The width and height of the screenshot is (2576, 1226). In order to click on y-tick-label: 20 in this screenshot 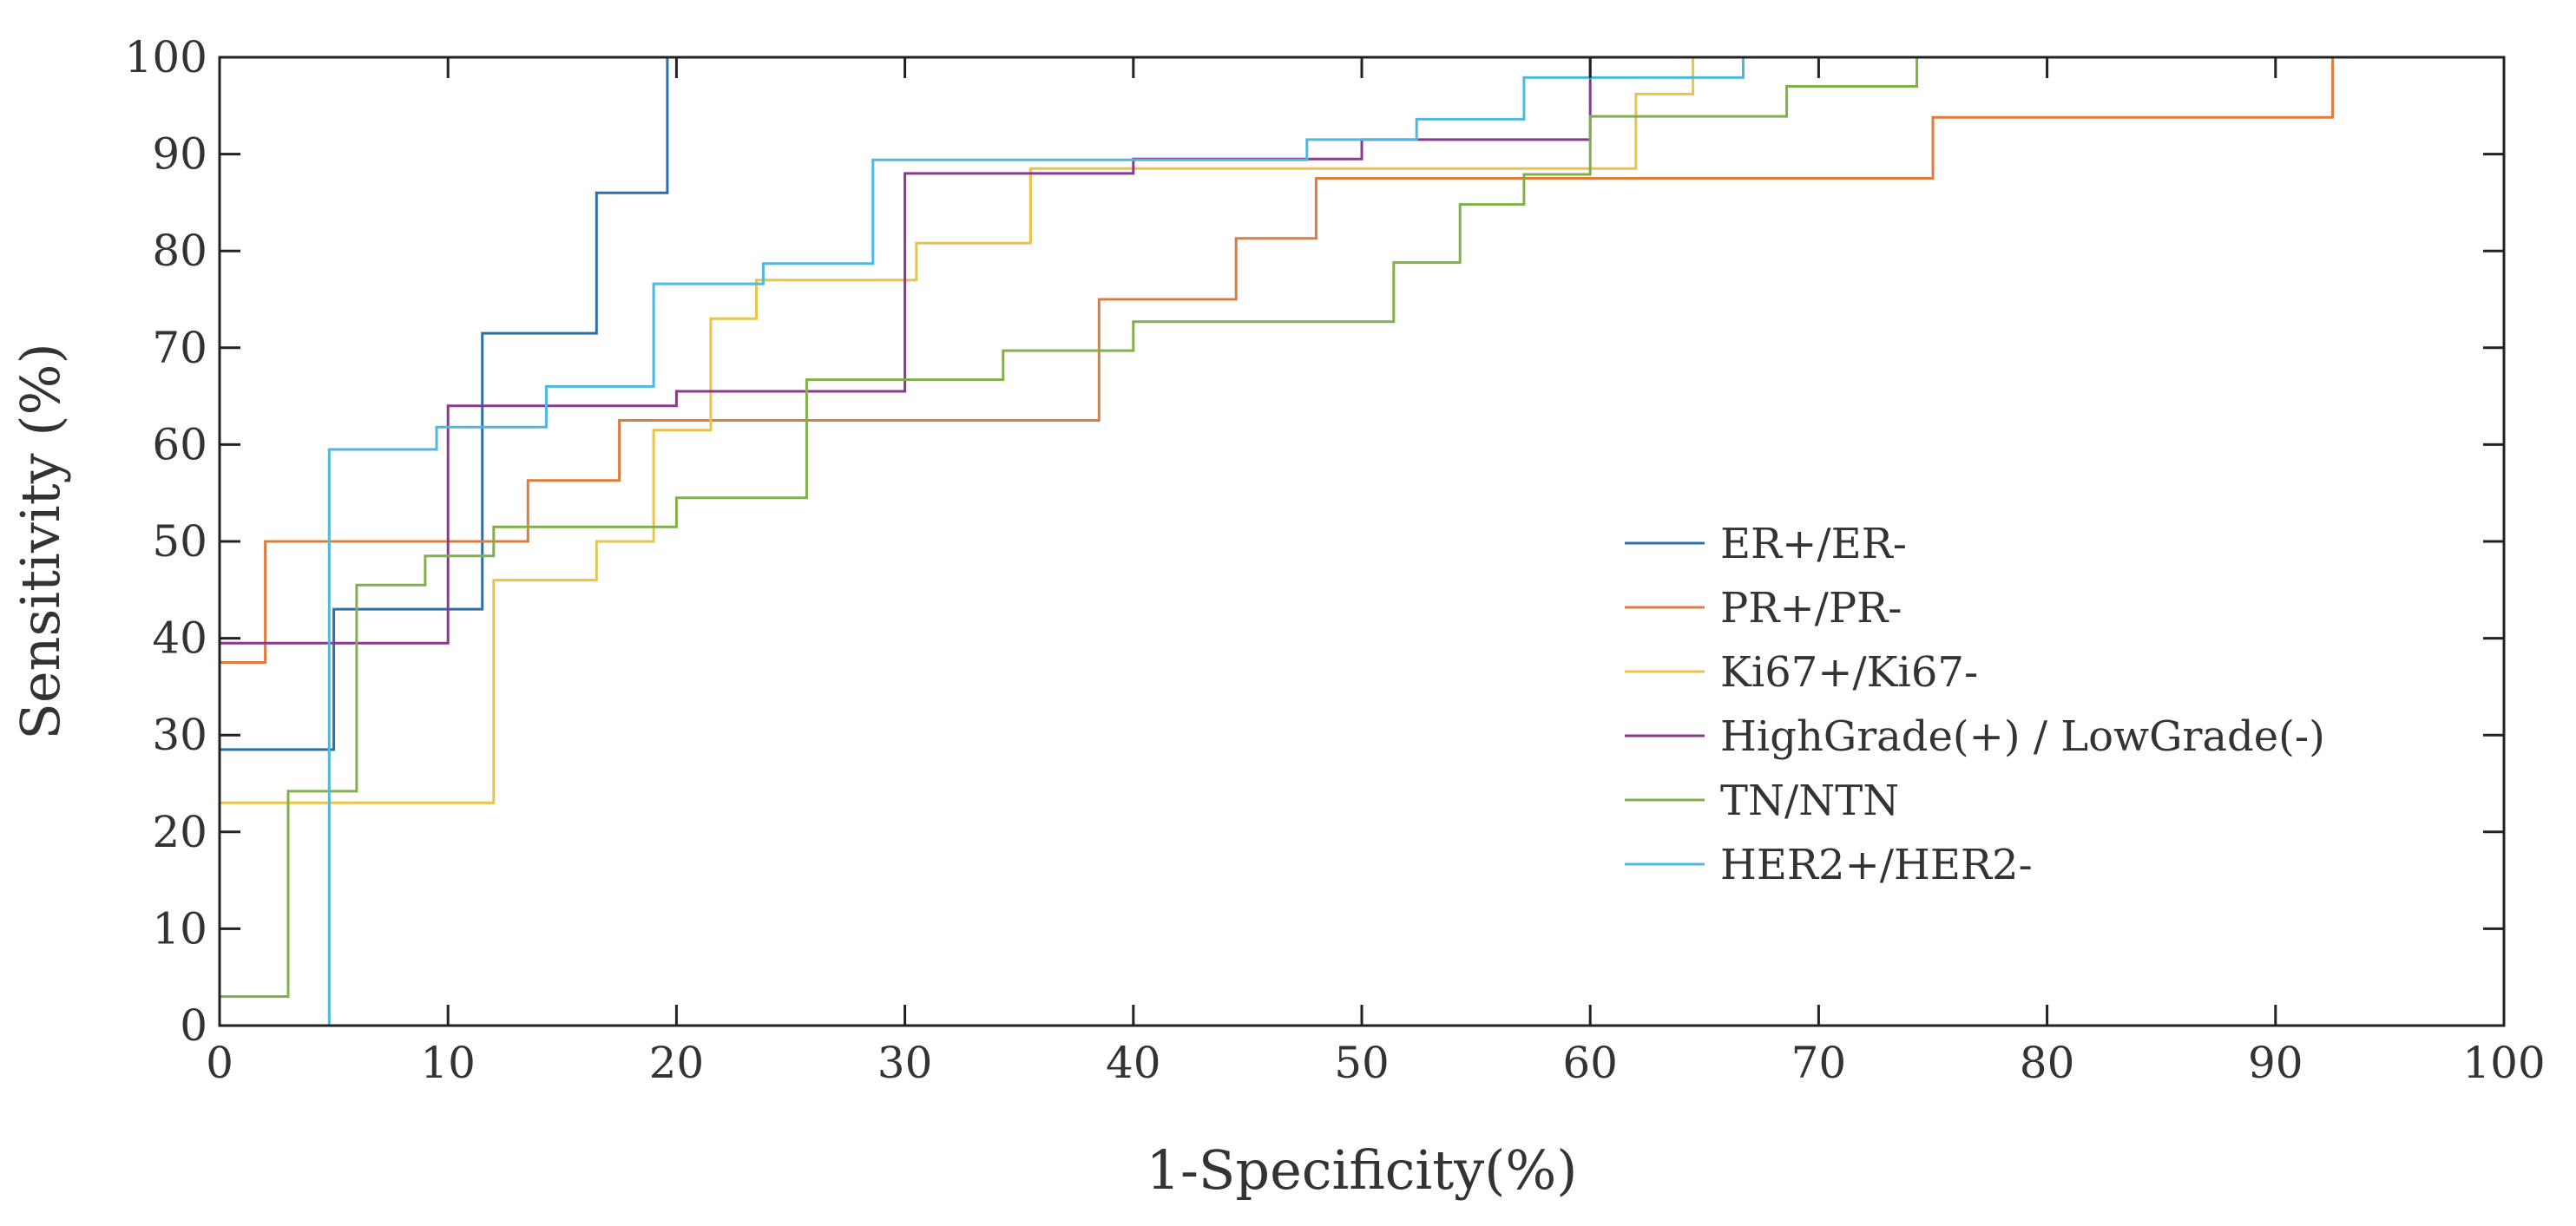, I will do `click(179, 832)`.